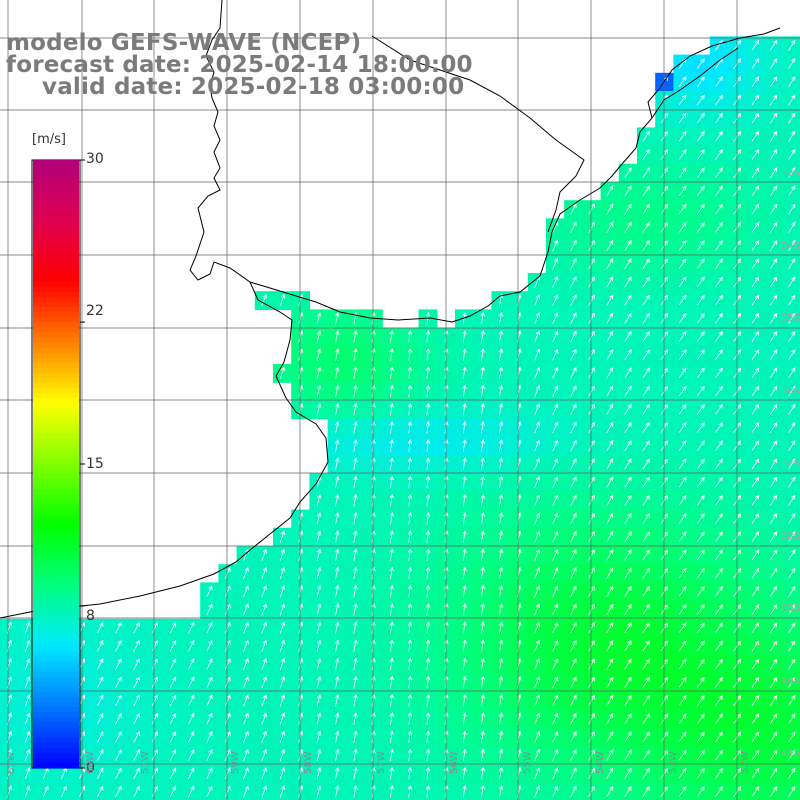 The width and height of the screenshot is (800, 800). Describe the element at coordinates (90, 768) in the screenshot. I see `colorbar-tick-0: 0` at that location.